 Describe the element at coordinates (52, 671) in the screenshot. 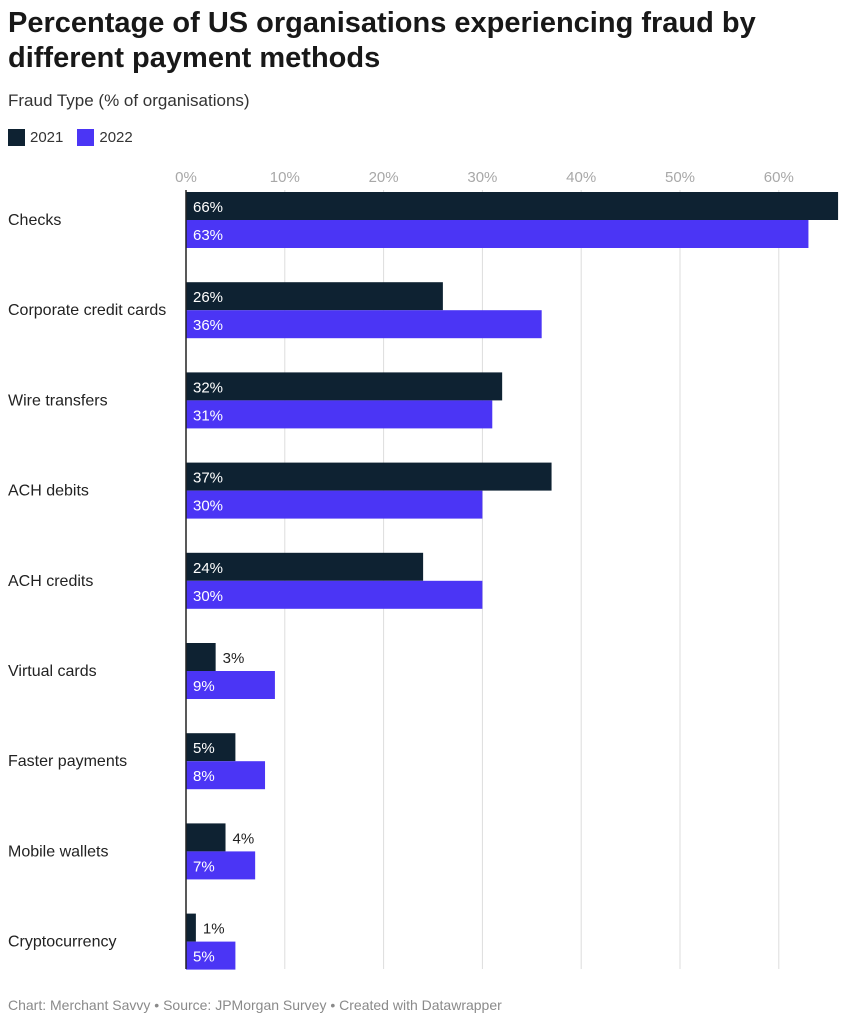

I see `category-label: Virtual cards` at that location.